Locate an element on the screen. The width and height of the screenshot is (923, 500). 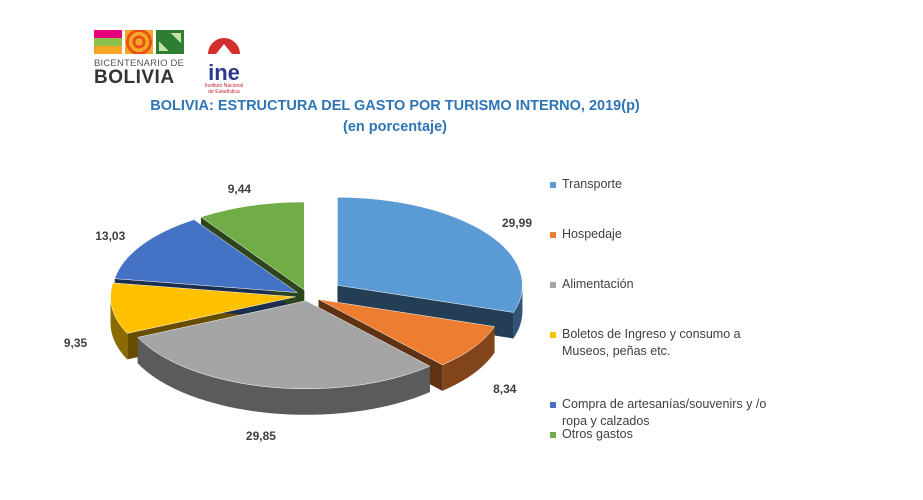
legend-item: Alimentación is located at coordinates (591, 284).